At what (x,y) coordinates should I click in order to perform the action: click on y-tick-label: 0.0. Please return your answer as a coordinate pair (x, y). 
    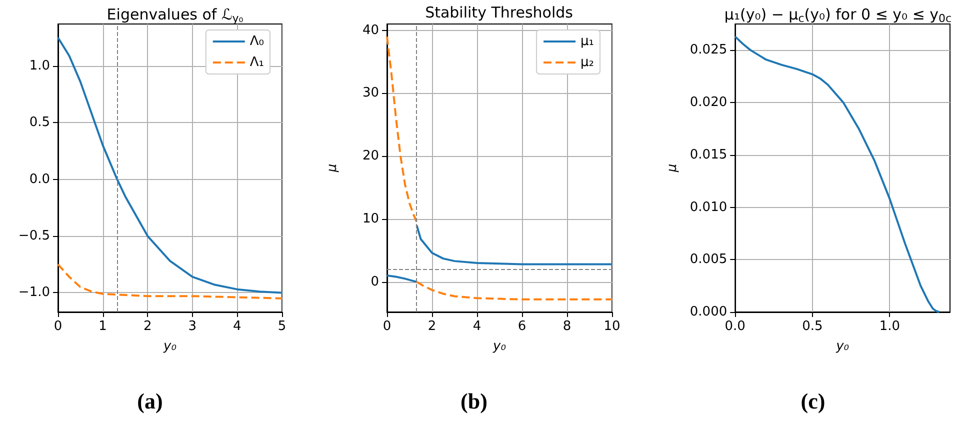
    Looking at the image, I should click on (39, 179).